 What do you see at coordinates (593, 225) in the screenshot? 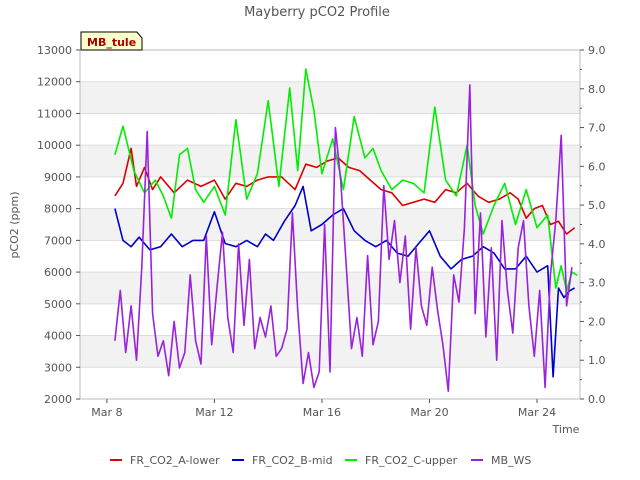
I see `y2-axis-ticks: 0.0 1.0 2.0 3.0 4.0 5.0 6.0 7.0 8.0 9.0` at bounding box center [593, 225].